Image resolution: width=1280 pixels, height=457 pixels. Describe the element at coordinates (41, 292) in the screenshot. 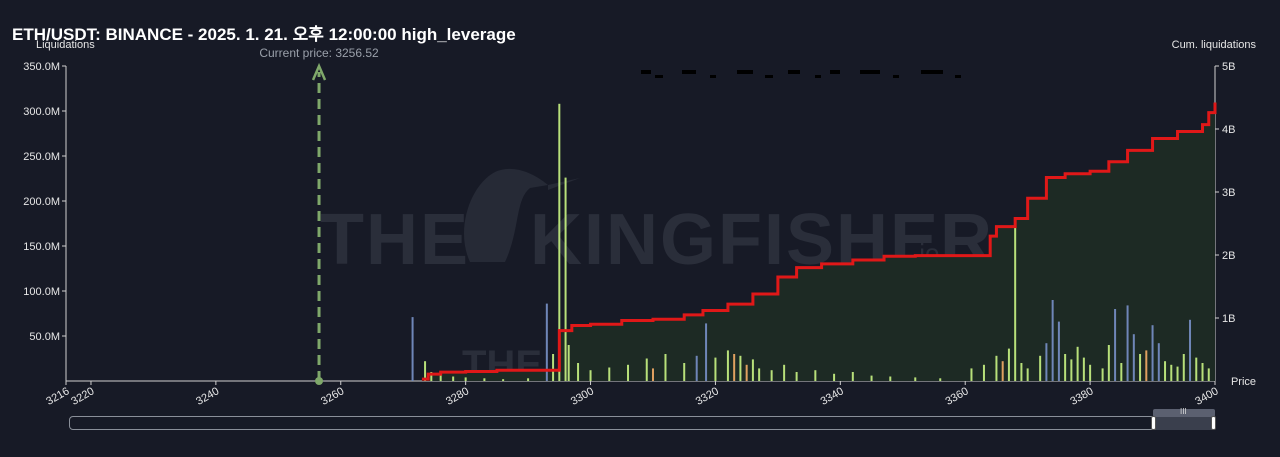

I see `y-left-tick-label: 100.0M` at that location.